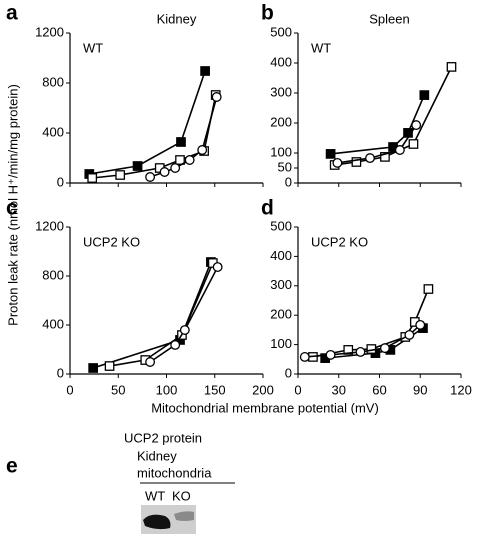 This screenshot has width=482, height=537. Describe the element at coordinates (265, 407) in the screenshot. I see `x-axis-title: Mitochondrial membrane potential (mV)` at that location.